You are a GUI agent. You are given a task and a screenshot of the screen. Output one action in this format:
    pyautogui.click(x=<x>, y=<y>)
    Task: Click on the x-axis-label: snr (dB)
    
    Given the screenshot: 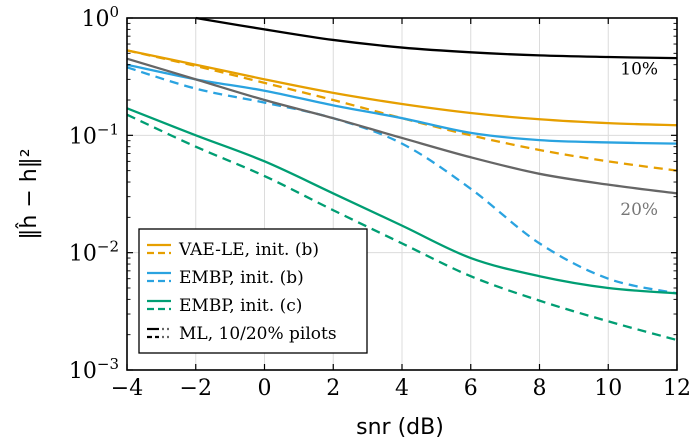 What is the action you would take?
    pyautogui.click(x=400, y=427)
    